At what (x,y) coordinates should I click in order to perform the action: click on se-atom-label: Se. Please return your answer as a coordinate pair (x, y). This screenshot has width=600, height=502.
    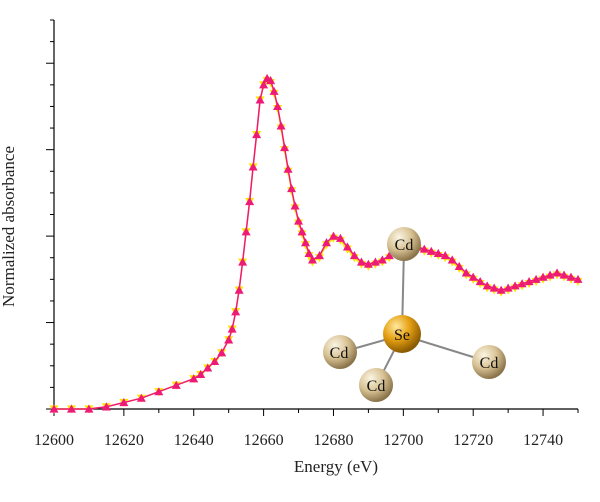
    Looking at the image, I should click on (402, 335).